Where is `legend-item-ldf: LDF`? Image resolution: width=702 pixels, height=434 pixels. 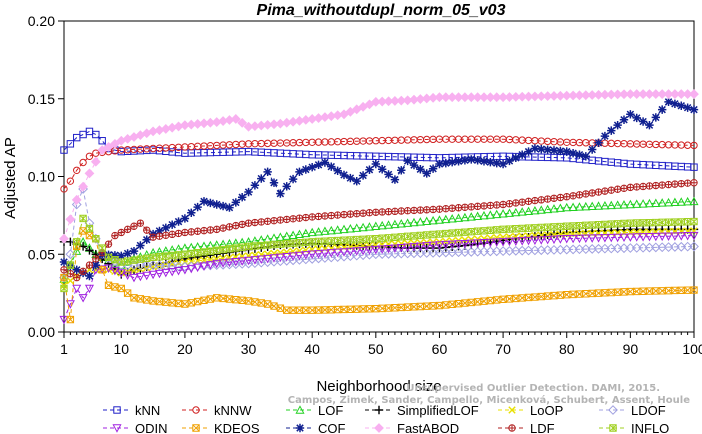 legend-item-ldf: LDF is located at coordinates (526, 427).